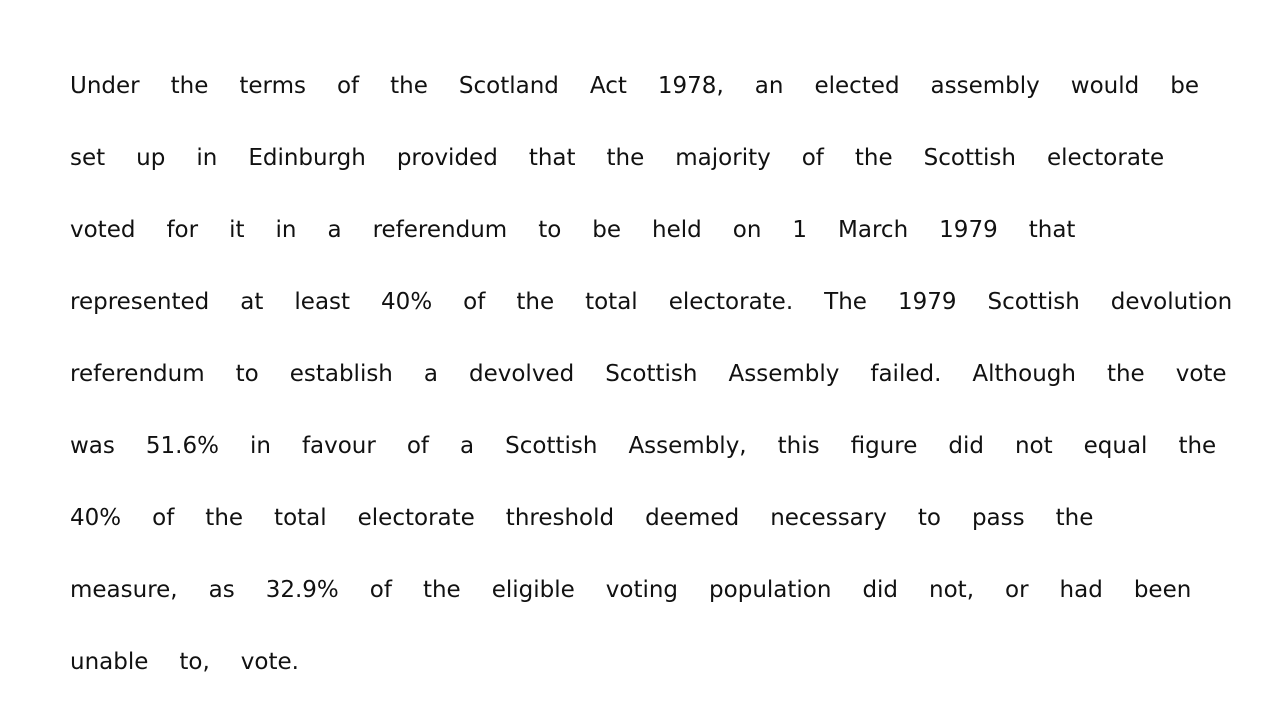 The image size is (1280, 720). Describe the element at coordinates (1024, 374) in the screenshot. I see `word: Although` at that location.